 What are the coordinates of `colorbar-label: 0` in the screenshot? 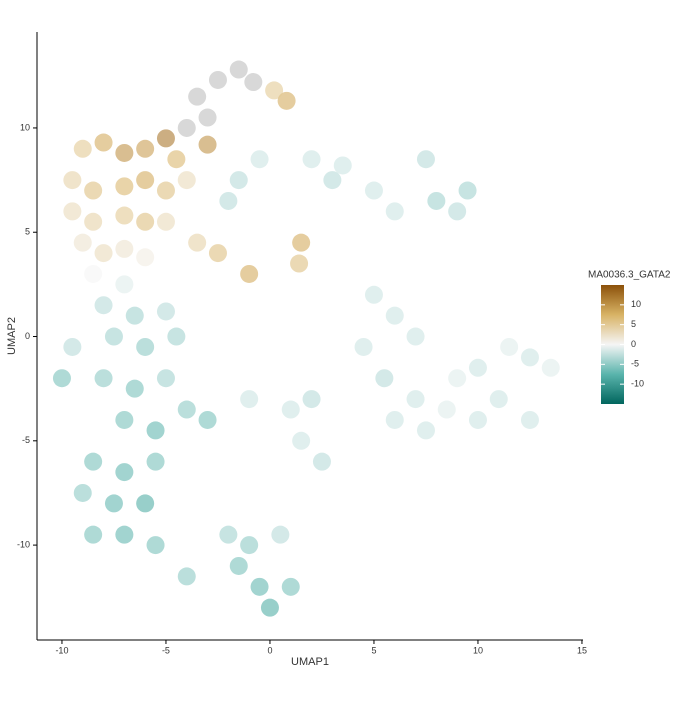 It's located at (633, 344).